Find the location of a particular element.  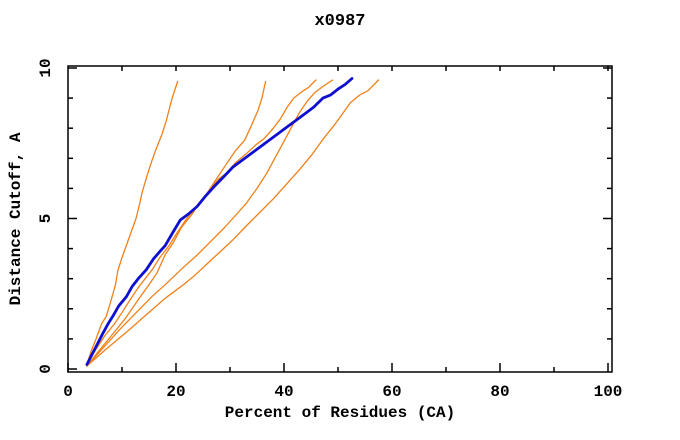

x-tick-label: 20 is located at coordinates (175, 392).